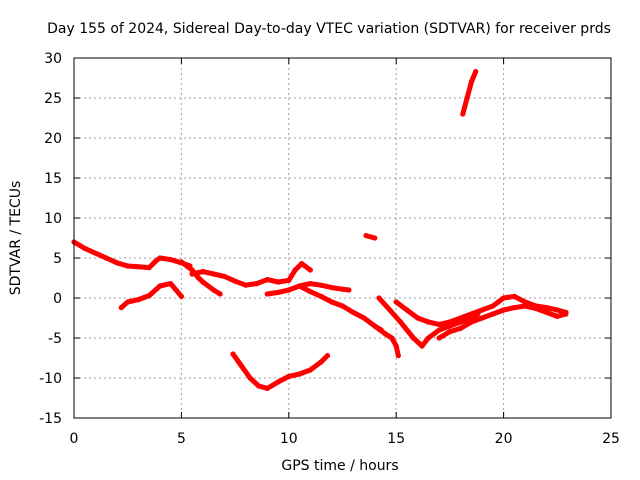  Describe the element at coordinates (53, 99) in the screenshot. I see `y-tick-label: 25` at that location.